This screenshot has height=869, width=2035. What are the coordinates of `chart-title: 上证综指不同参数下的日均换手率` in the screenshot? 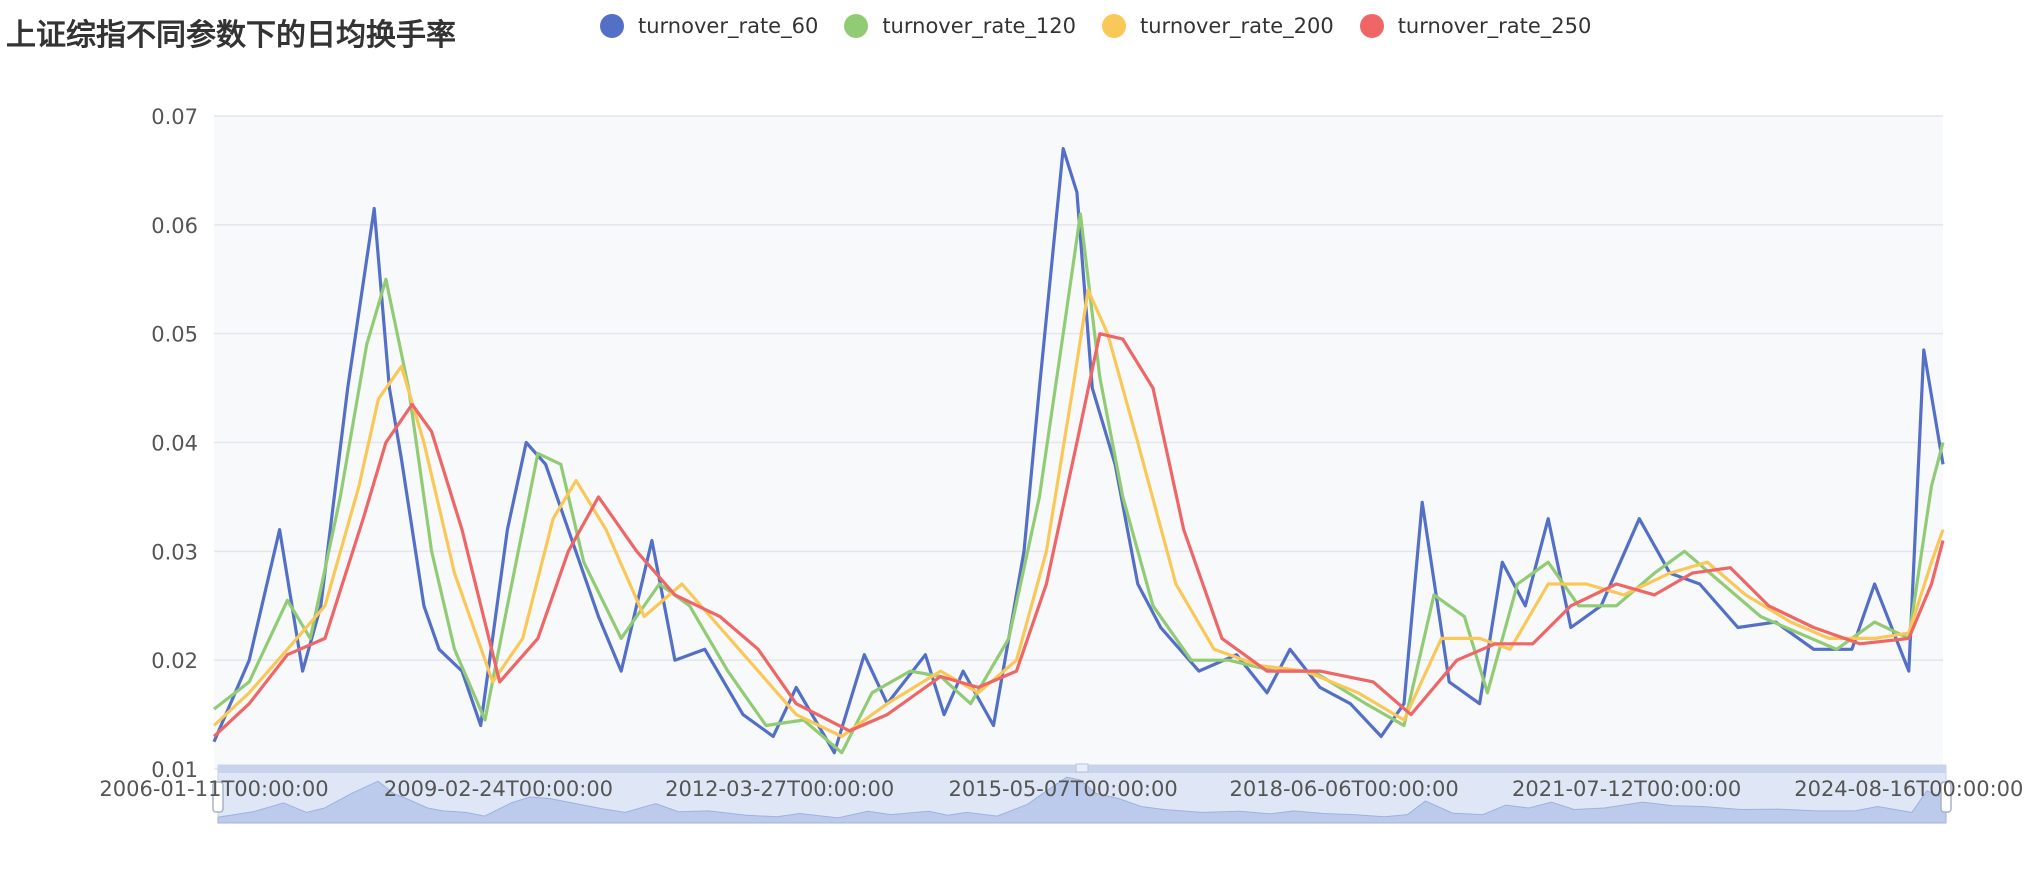 It's located at (231, 35).